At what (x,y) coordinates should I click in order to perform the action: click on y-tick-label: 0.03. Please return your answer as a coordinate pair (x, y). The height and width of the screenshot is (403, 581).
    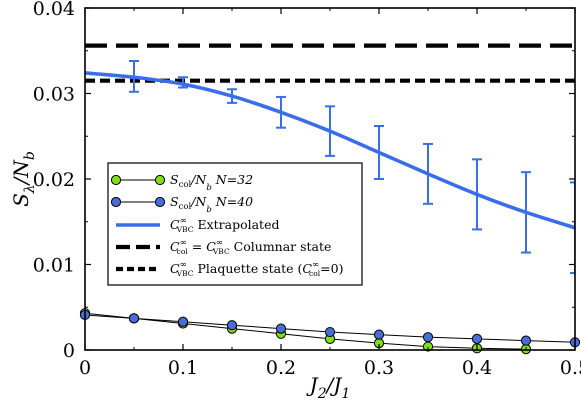
    Looking at the image, I should click on (54, 95).